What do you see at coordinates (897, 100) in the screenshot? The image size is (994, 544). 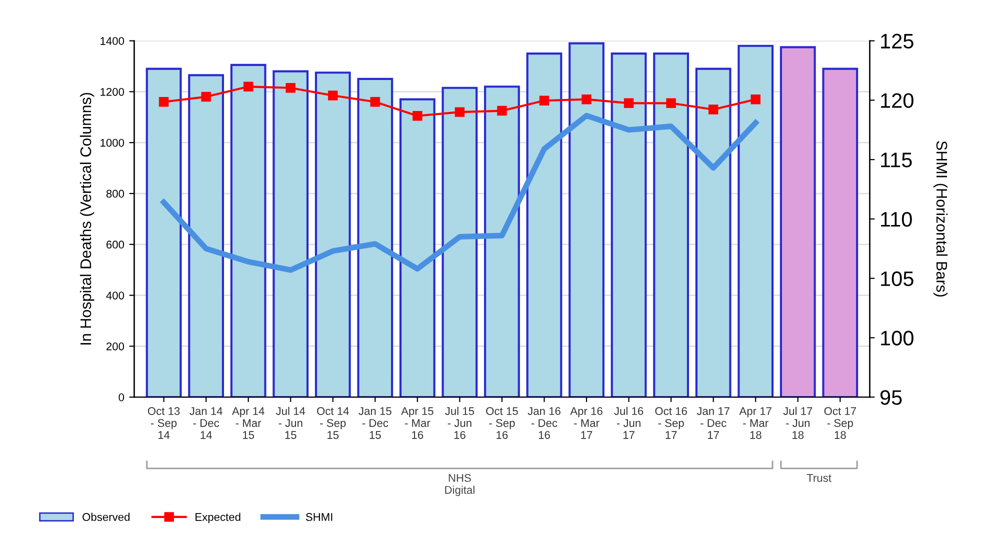 I see `y2-tick-label: 120` at bounding box center [897, 100].